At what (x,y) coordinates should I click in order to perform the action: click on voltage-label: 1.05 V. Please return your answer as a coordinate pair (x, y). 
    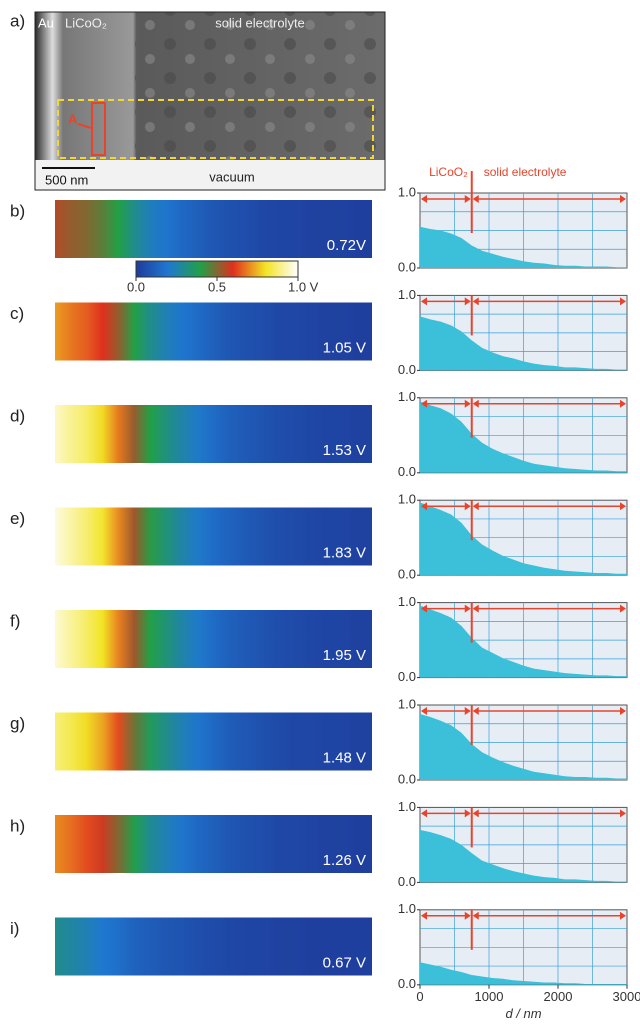
    Looking at the image, I should click on (344, 347).